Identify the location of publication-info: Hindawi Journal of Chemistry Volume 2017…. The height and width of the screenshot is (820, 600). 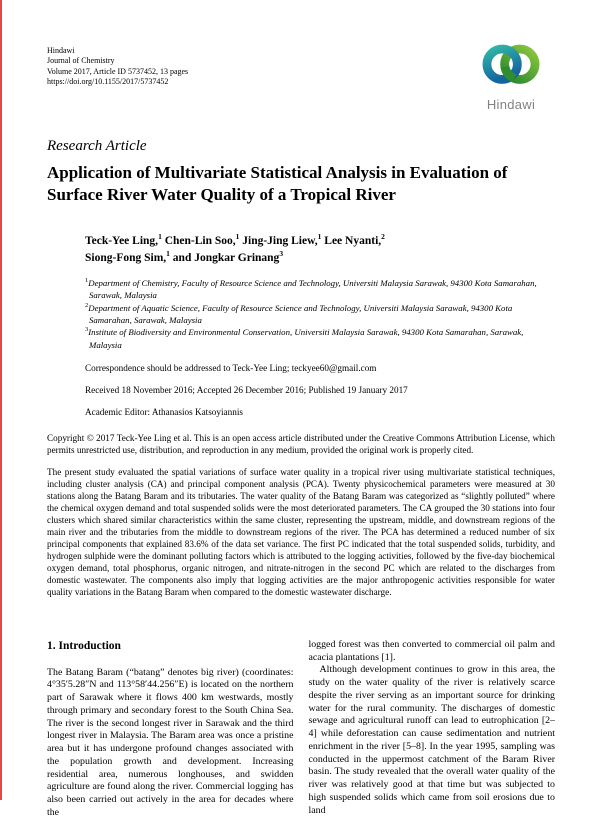
(117, 66).